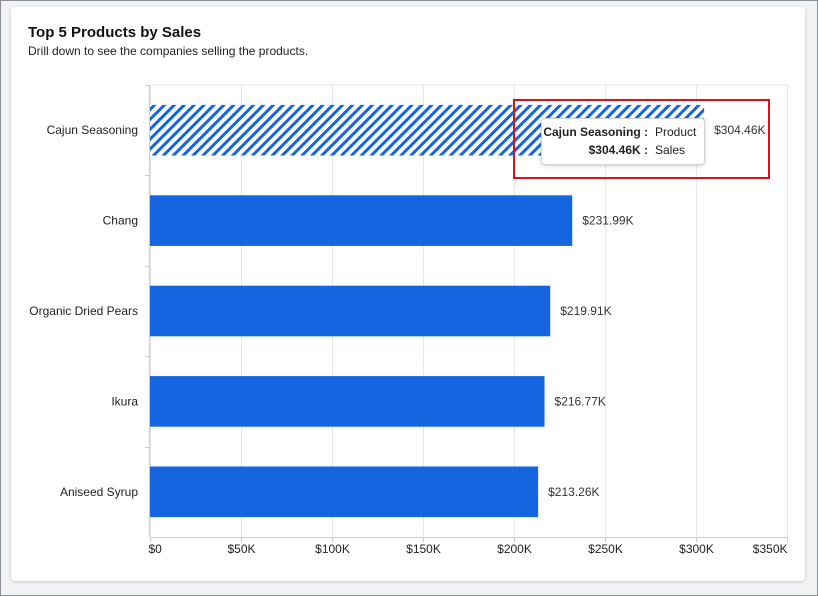  Describe the element at coordinates (344, 492) in the screenshot. I see `bar-aniseed-syrup` at that location.